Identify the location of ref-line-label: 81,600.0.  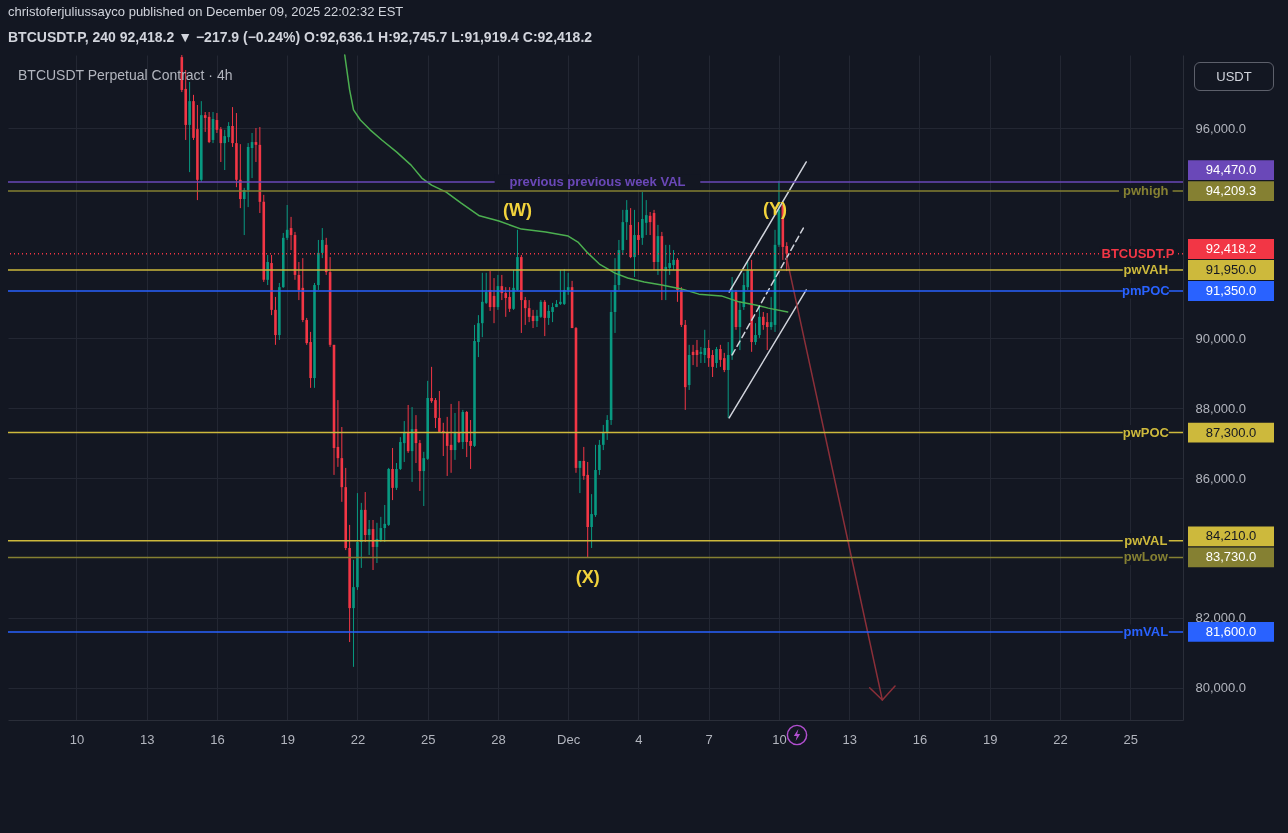
(1231, 631).